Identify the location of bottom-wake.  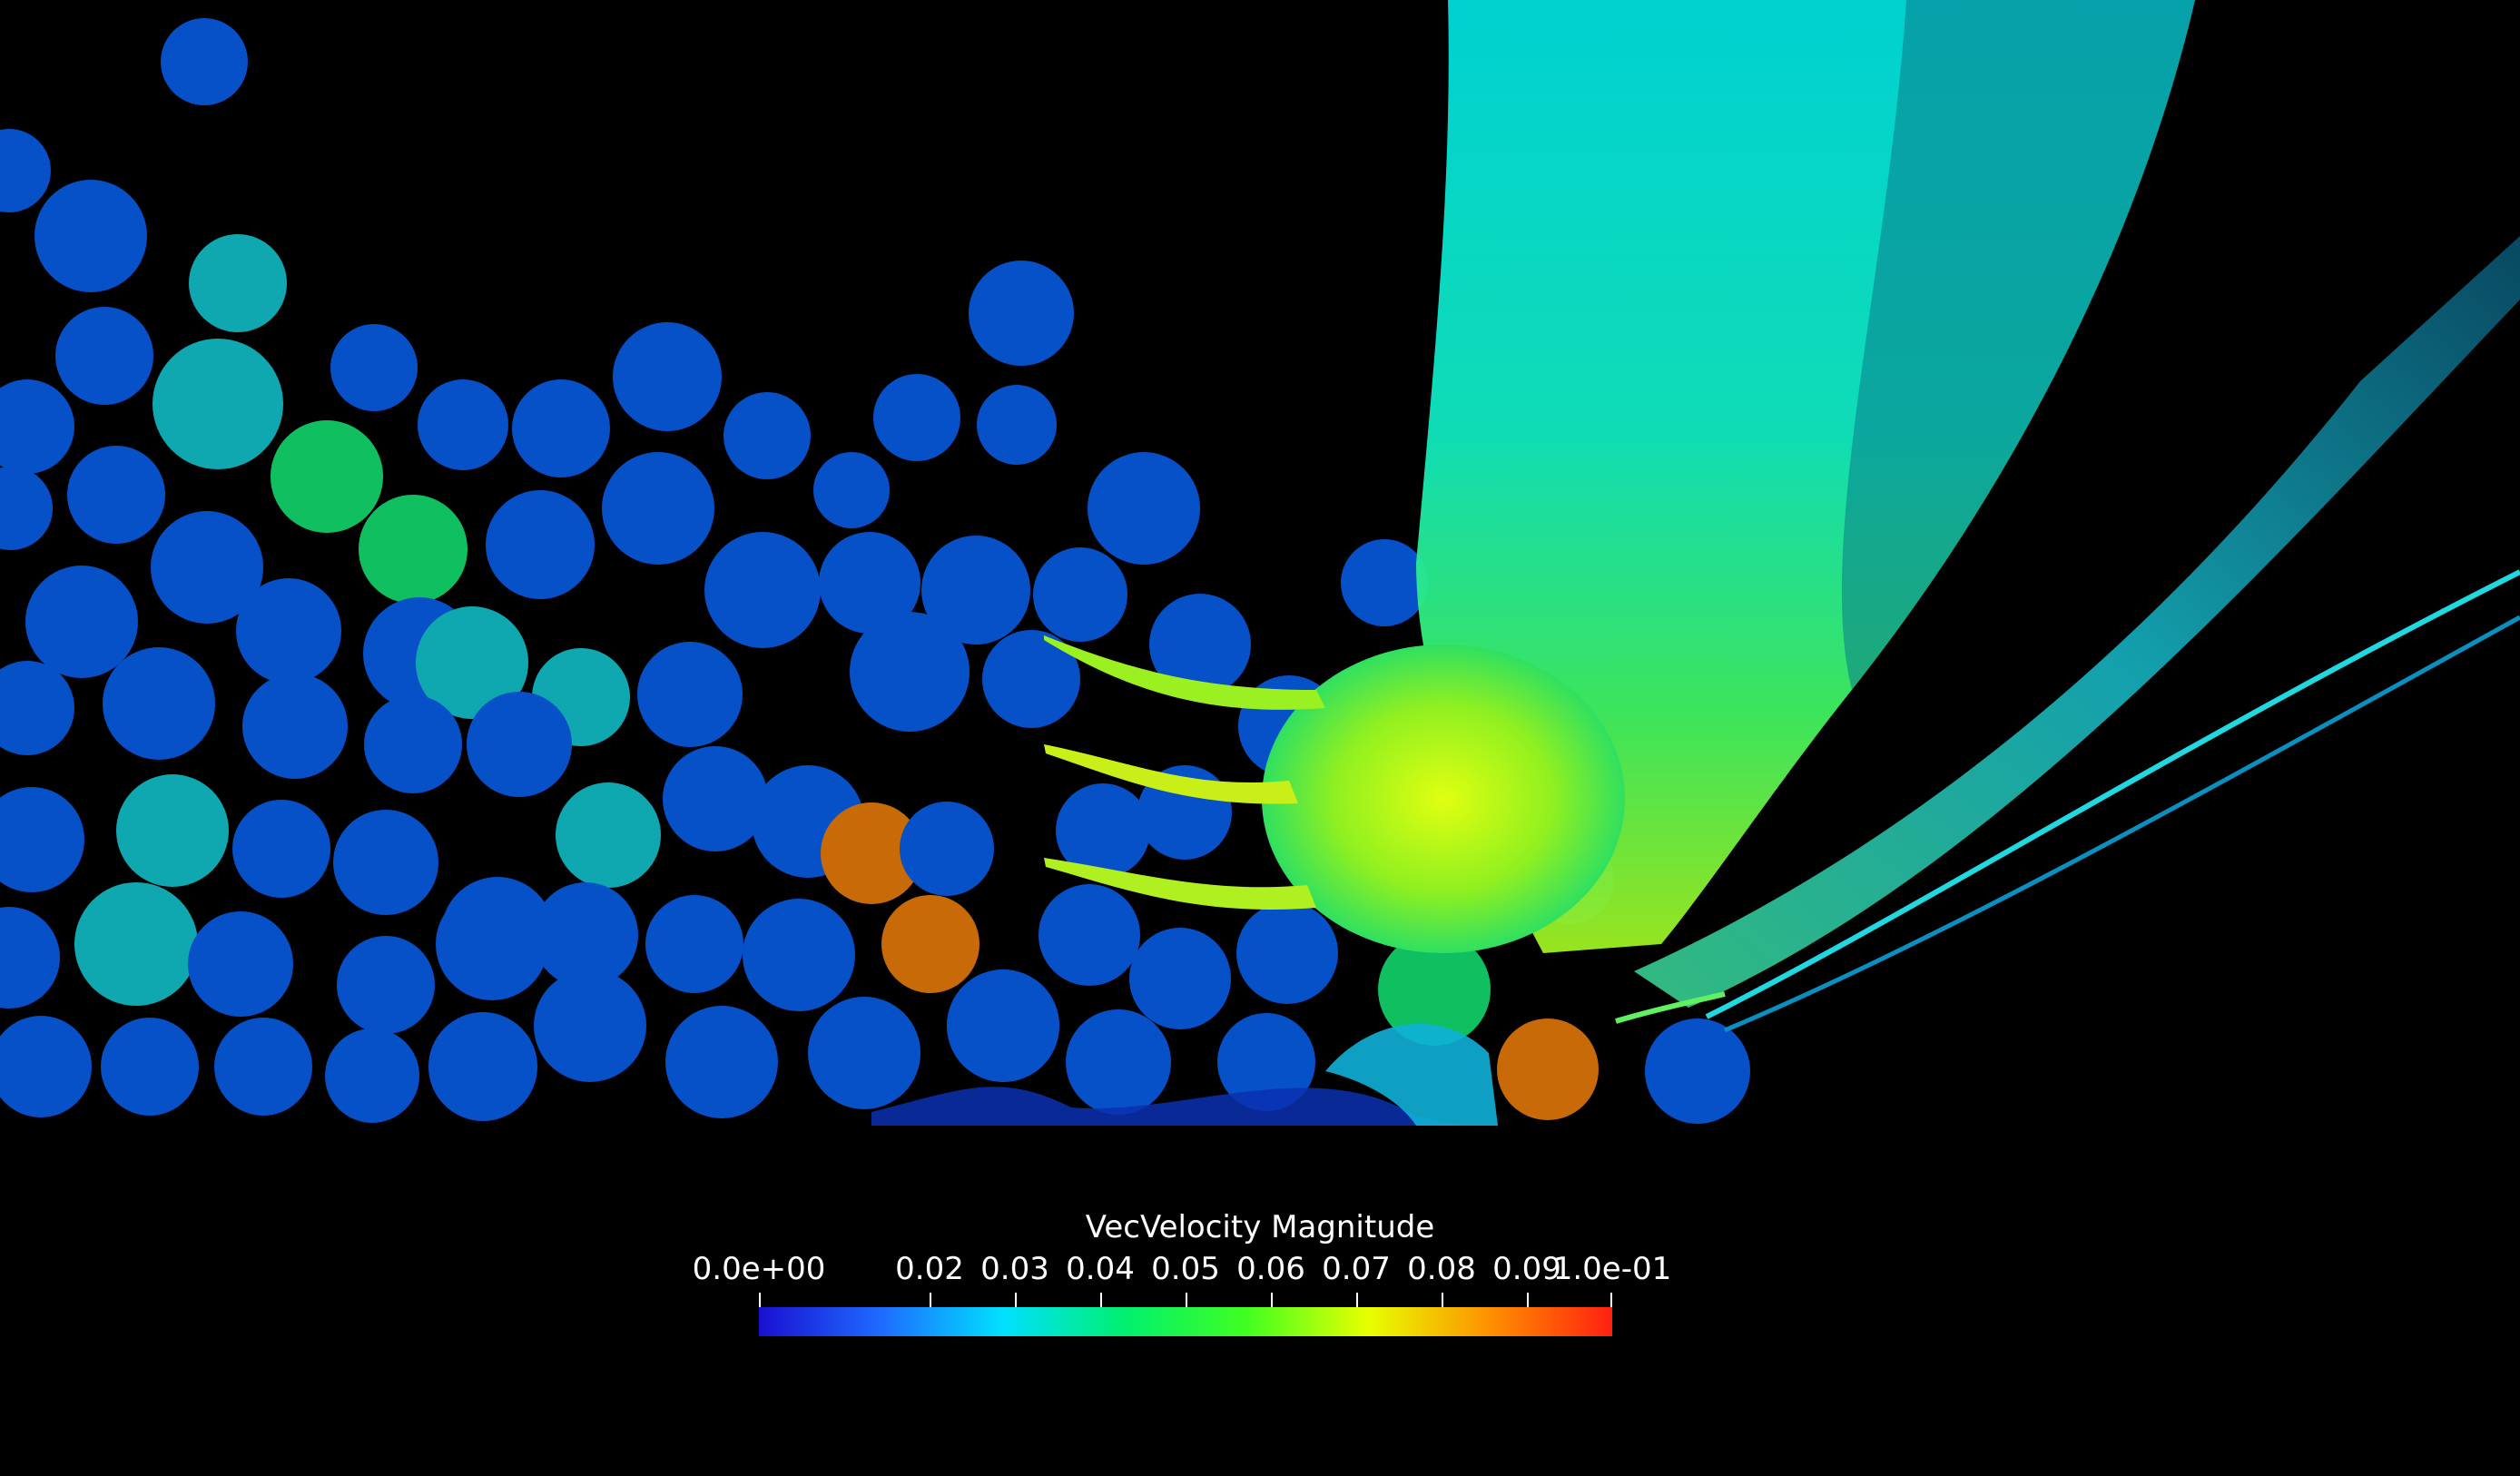
(1167, 1106).